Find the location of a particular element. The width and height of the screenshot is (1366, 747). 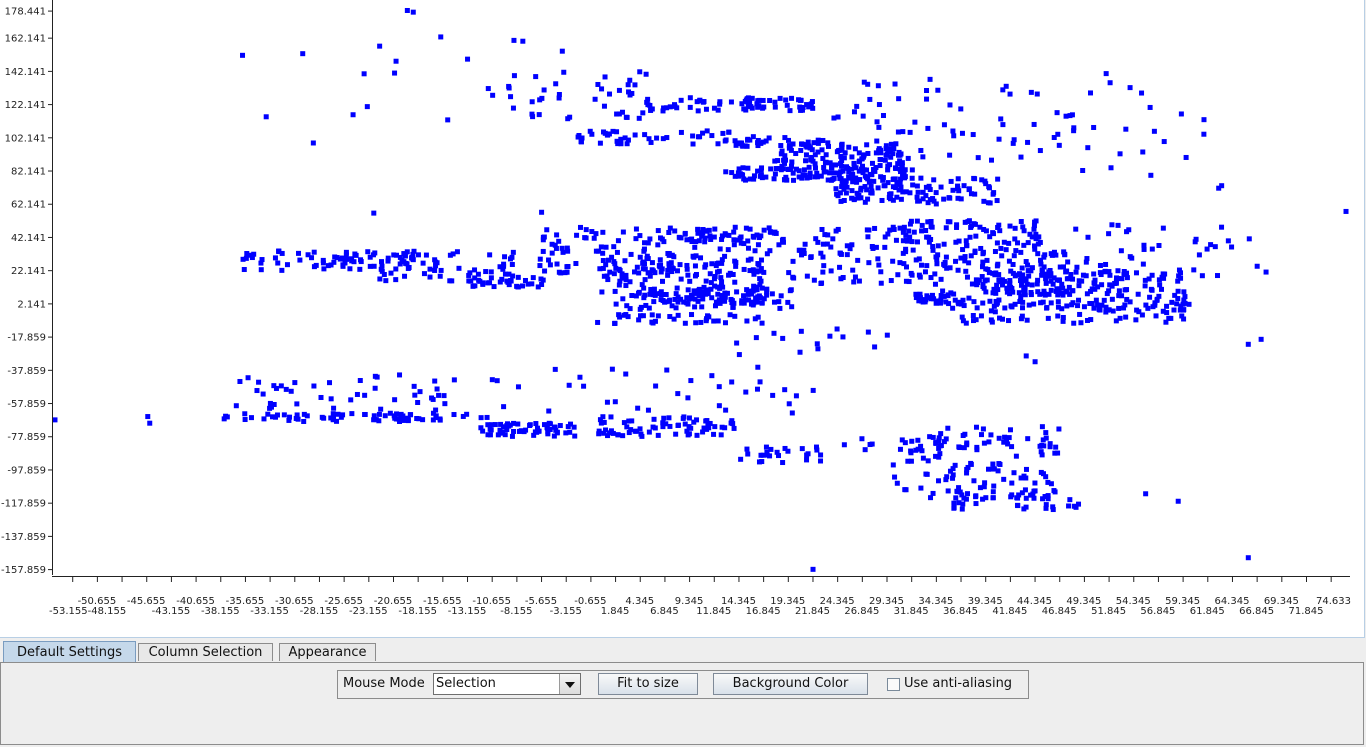

anti-aliasing-checkbox is located at coordinates (893, 684).